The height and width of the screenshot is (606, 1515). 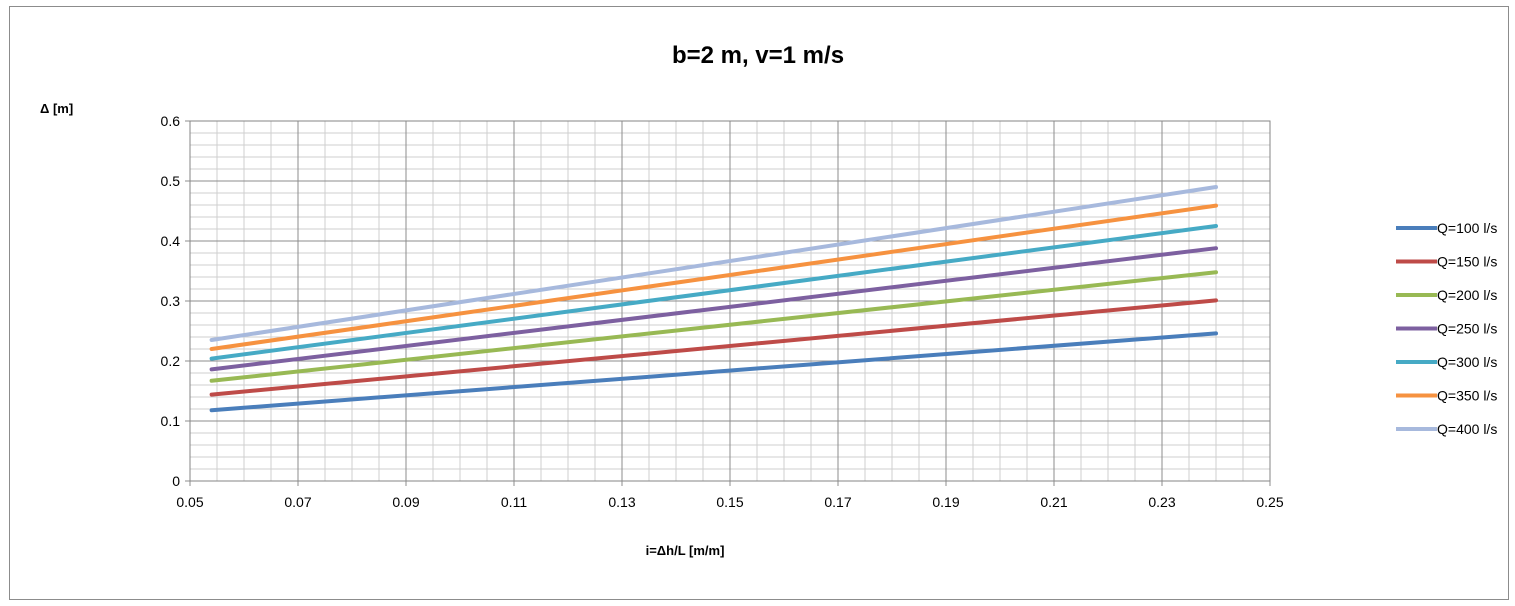 I want to click on x-tick-label: 0.09, so click(x=405, y=502).